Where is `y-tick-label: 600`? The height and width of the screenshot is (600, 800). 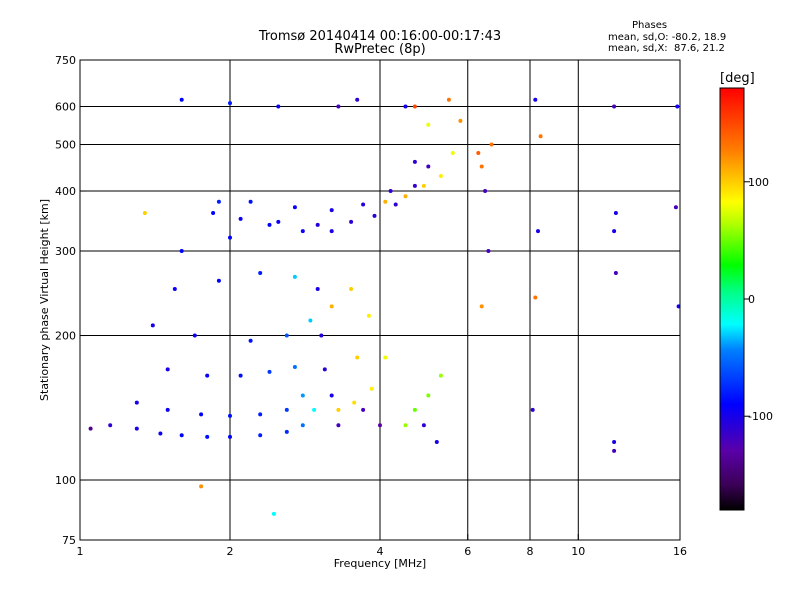 y-tick-label: 600 is located at coordinates (65, 107).